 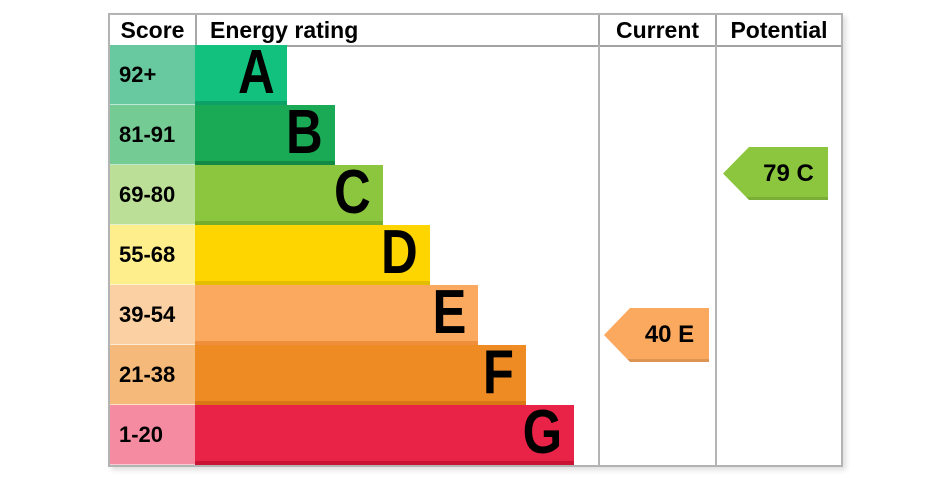 What do you see at coordinates (716, 255) in the screenshot?
I see `potential-column-divider` at bounding box center [716, 255].